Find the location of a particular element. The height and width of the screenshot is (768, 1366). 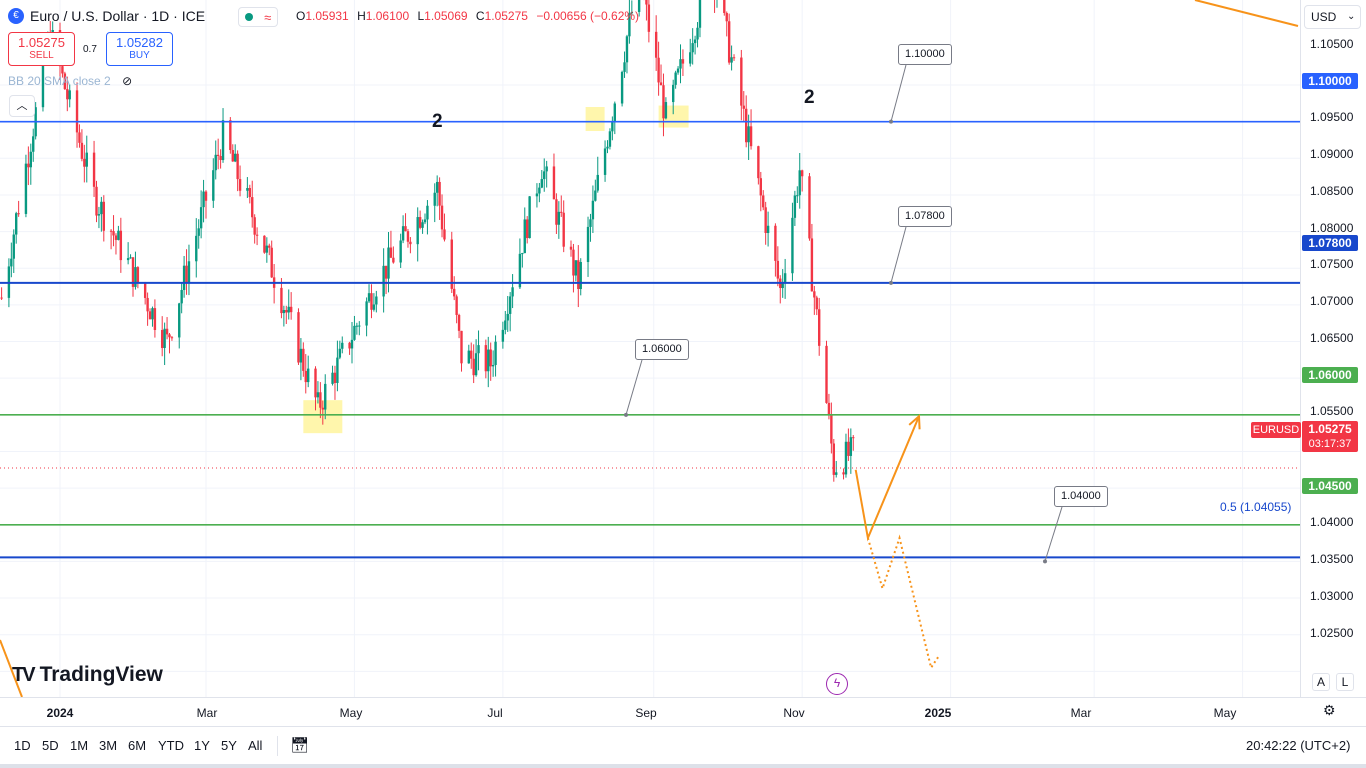

range-button-1m: 1M is located at coordinates (79, 745).